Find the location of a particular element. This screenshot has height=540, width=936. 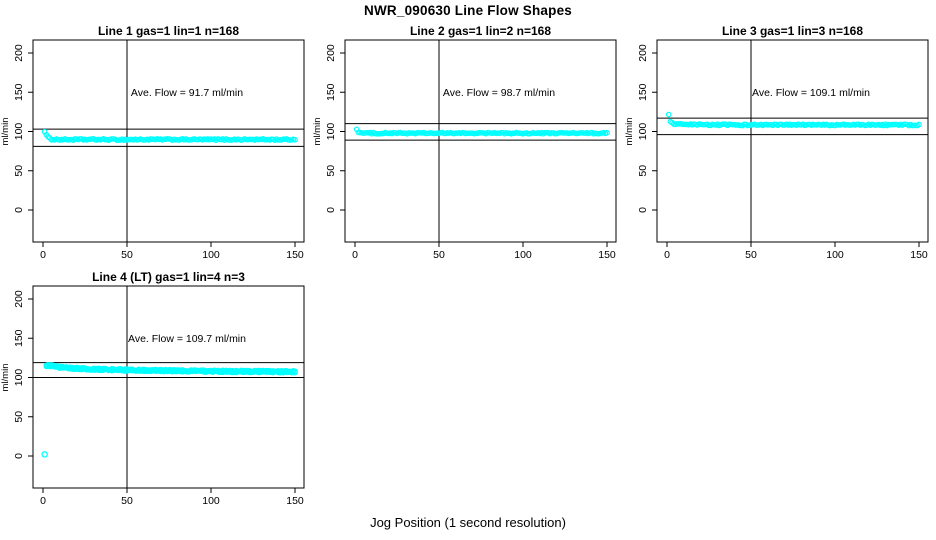

svg-text: Ave. Flow = 109.1 ml/min is located at coordinates (811, 93).